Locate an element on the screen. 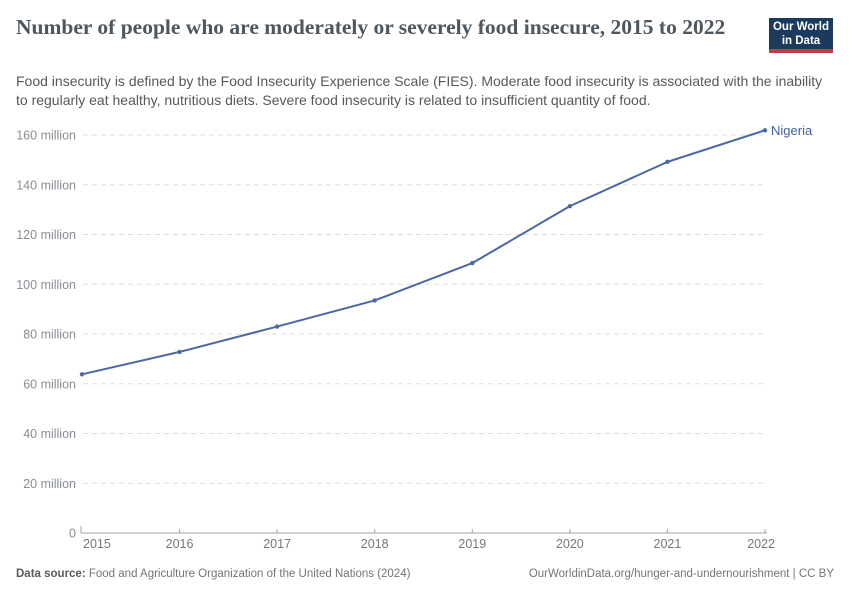  owid-logo: Our World in Data is located at coordinates (801, 35).